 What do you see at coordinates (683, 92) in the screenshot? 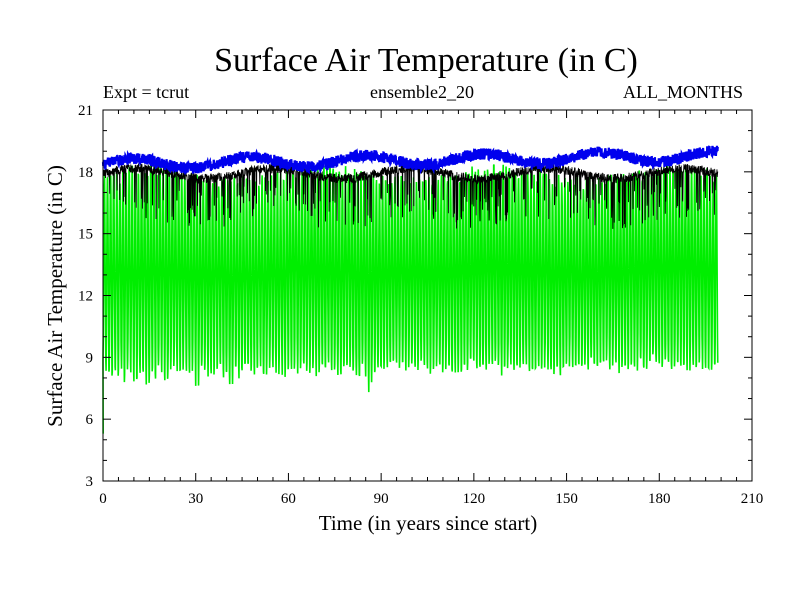
I see `months-label: ALL_MONTHS` at bounding box center [683, 92].